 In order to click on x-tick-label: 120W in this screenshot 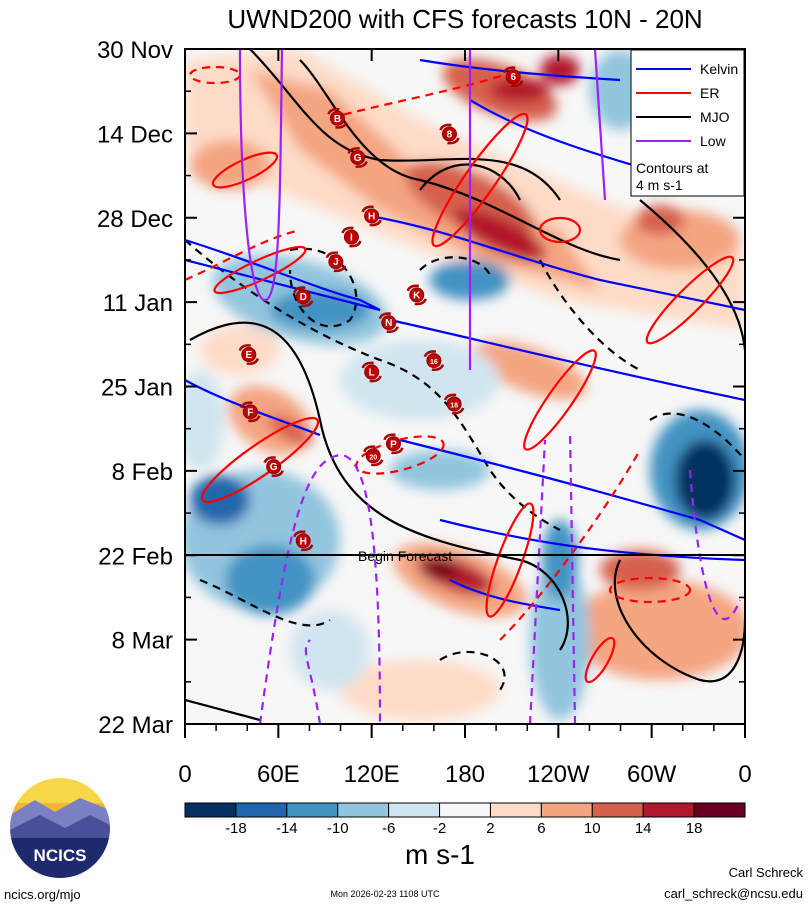, I will do `click(558, 774)`.